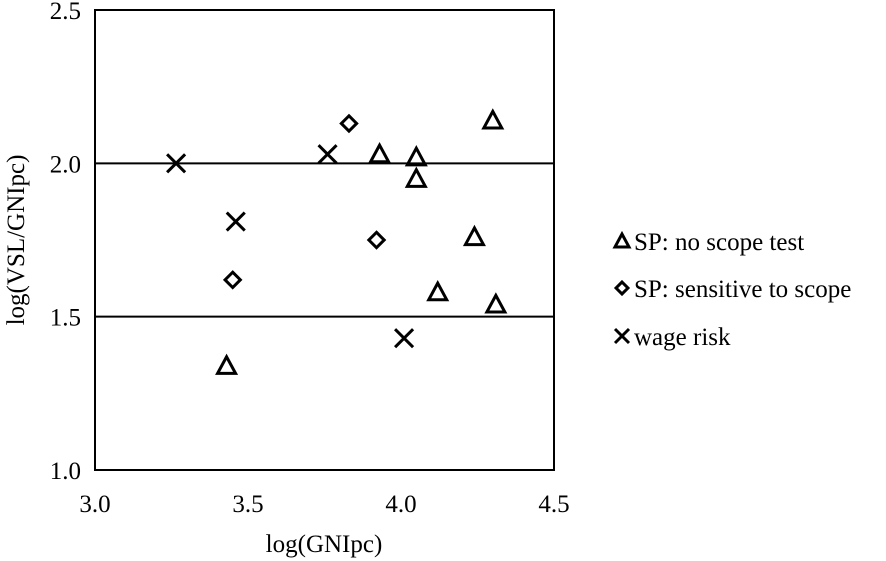 Image resolution: width=886 pixels, height=561 pixels. What do you see at coordinates (682, 337) in the screenshot?
I see `legend-label: wage risk` at bounding box center [682, 337].